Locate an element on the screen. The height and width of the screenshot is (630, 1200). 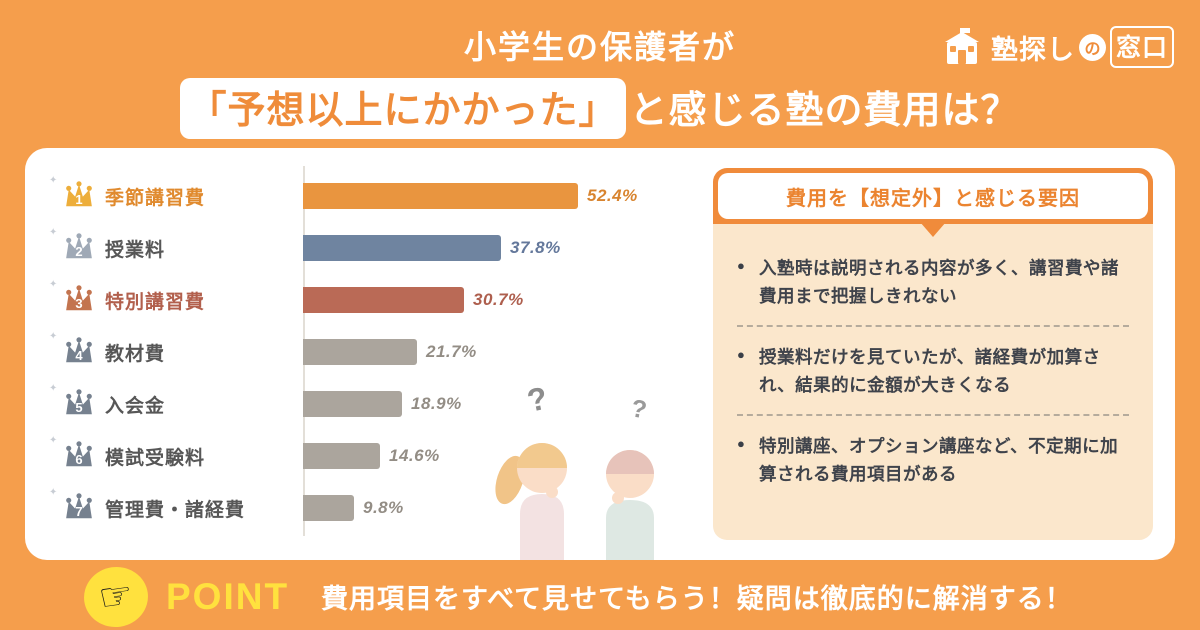
rank-crown-icon: 7 is located at coordinates (77, 506).